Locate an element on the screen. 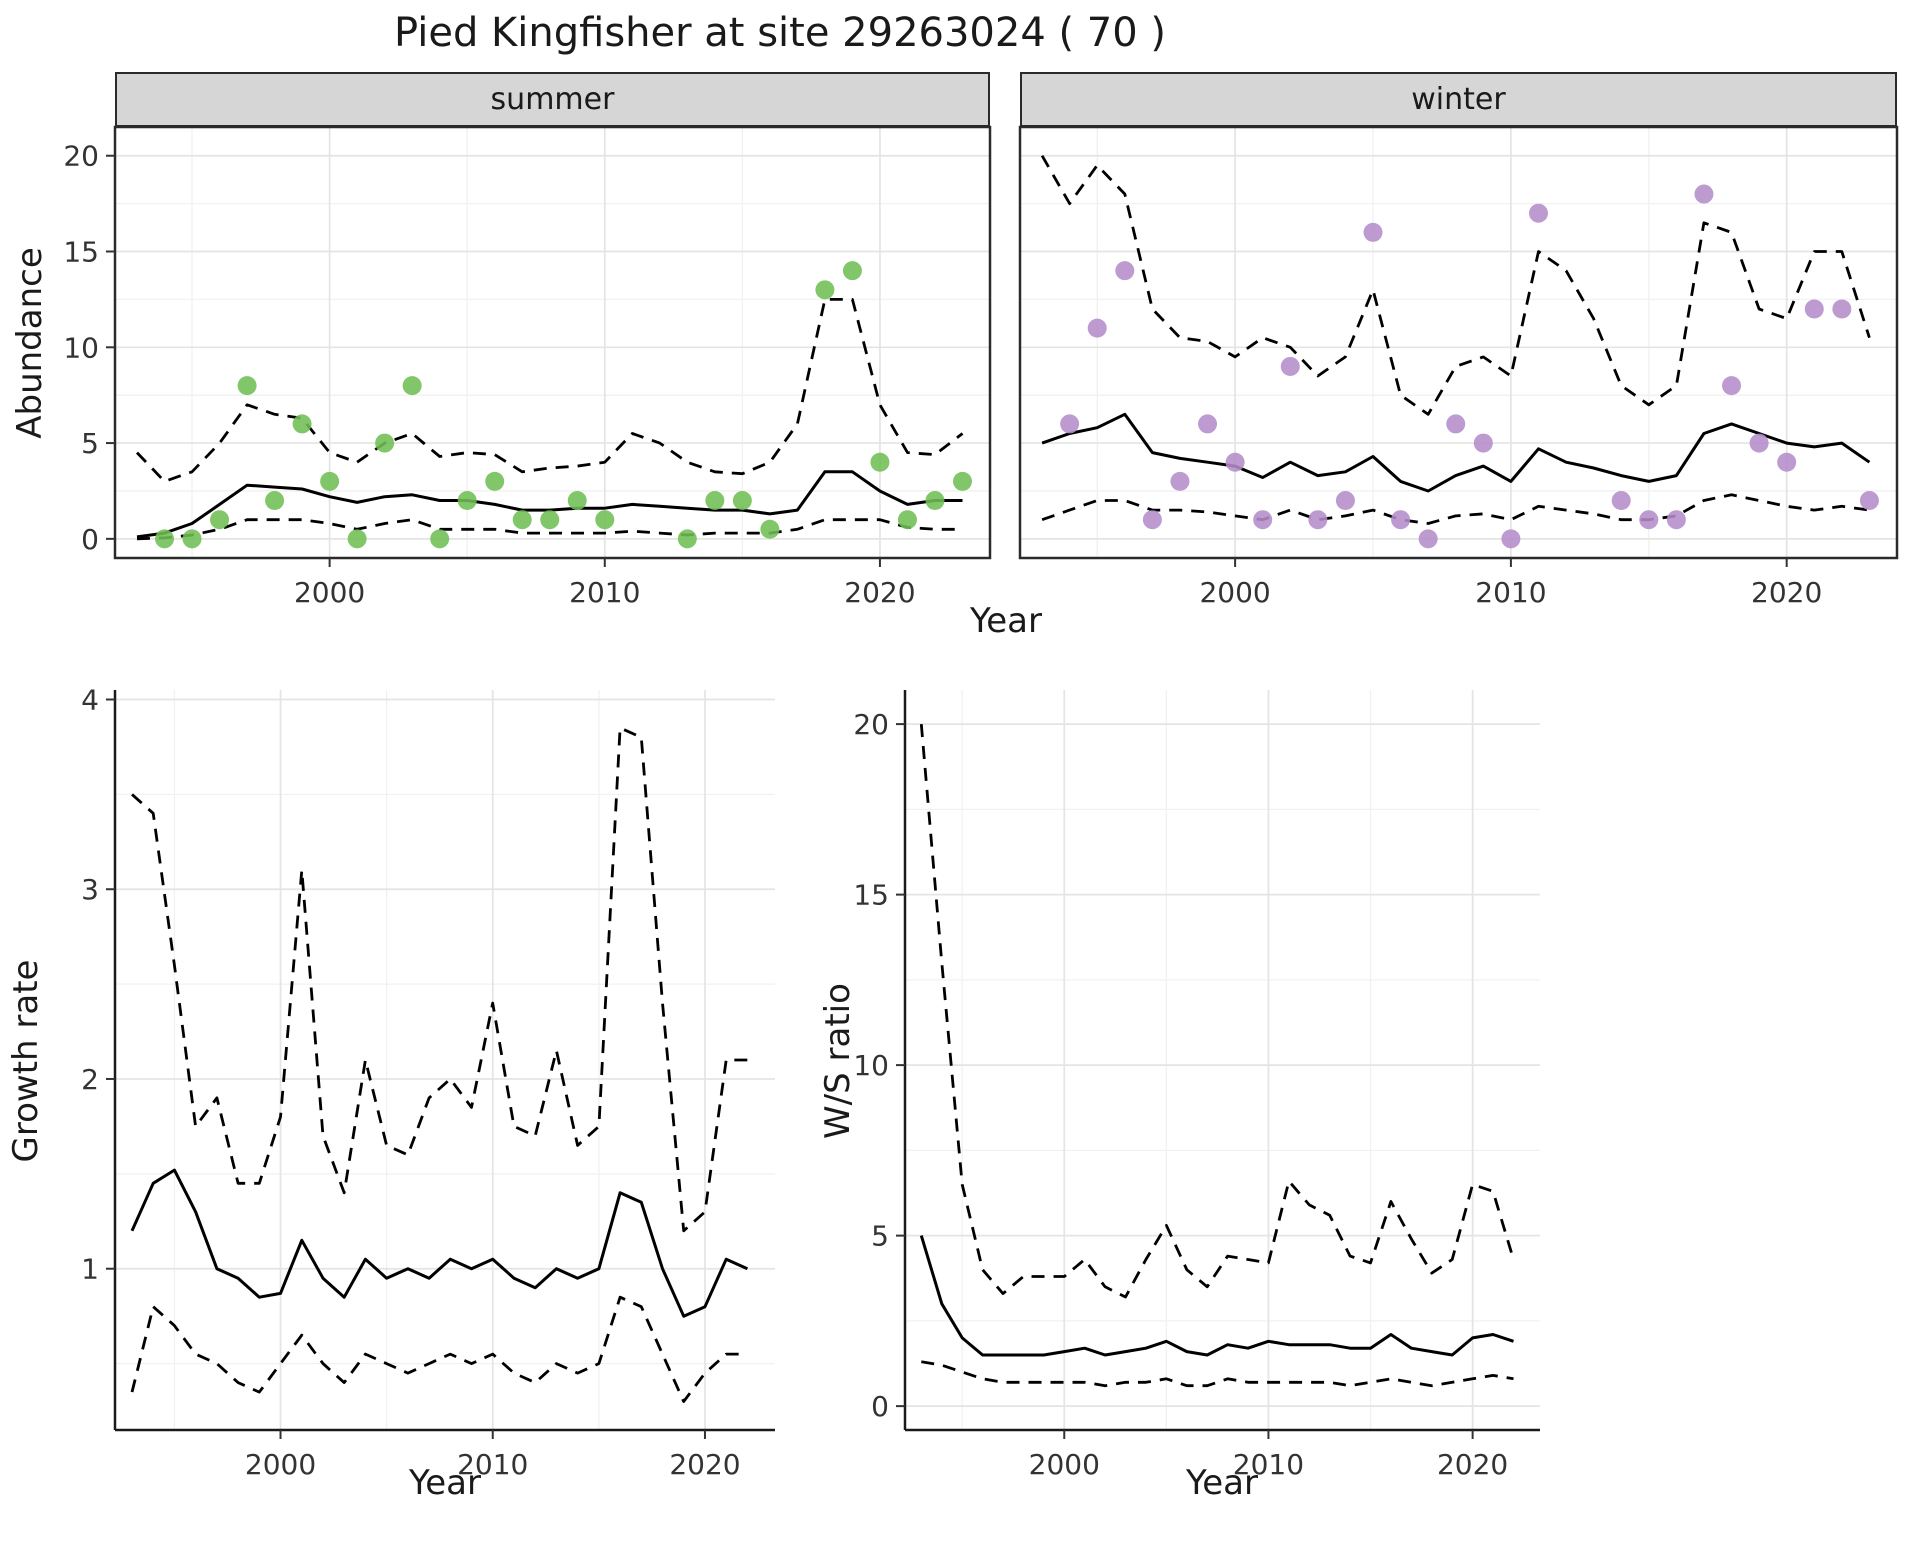 This screenshot has height=1560, width=1920. top-year-axis-label: Year is located at coordinates (1006, 621).